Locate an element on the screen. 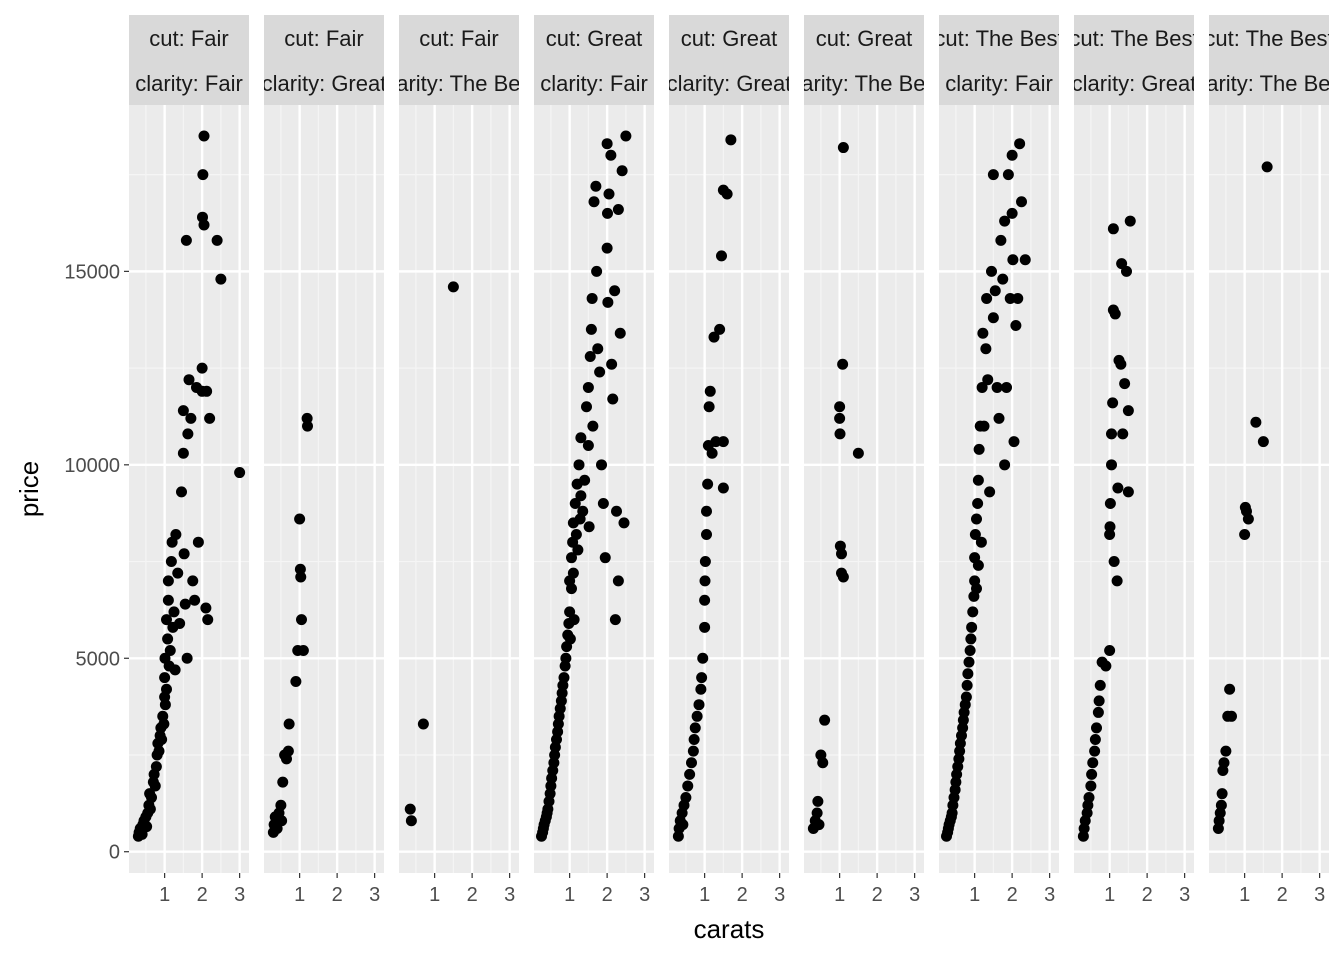 The width and height of the screenshot is (1344, 965). facet-panel: cut: Fair clarity: Fair 1 2 3 is located at coordinates (189, 460).